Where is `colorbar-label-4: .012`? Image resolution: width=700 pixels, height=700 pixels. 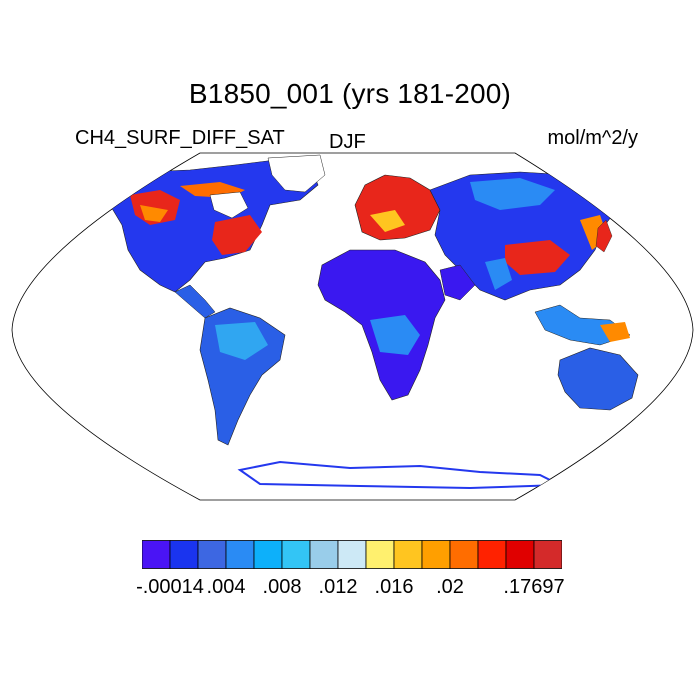
colorbar-label-4: .012 is located at coordinates (338, 587).